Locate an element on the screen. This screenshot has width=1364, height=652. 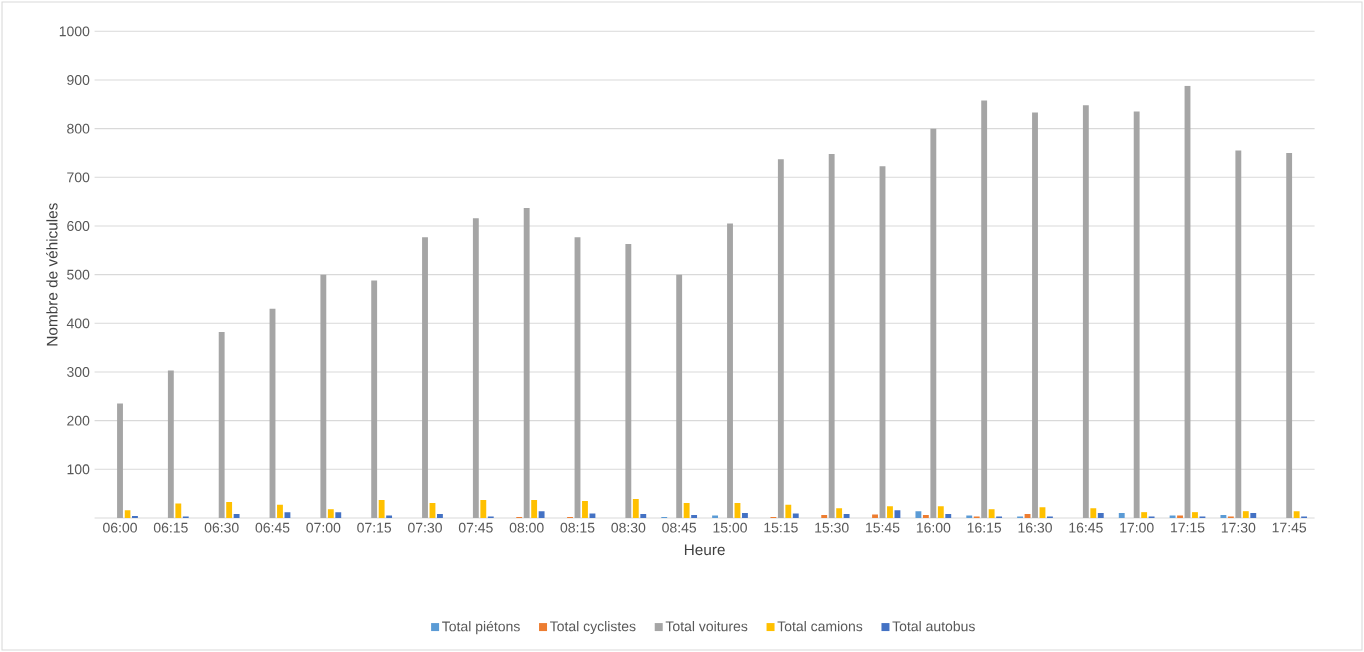
x-tick-label: 16:30 is located at coordinates (1035, 527).